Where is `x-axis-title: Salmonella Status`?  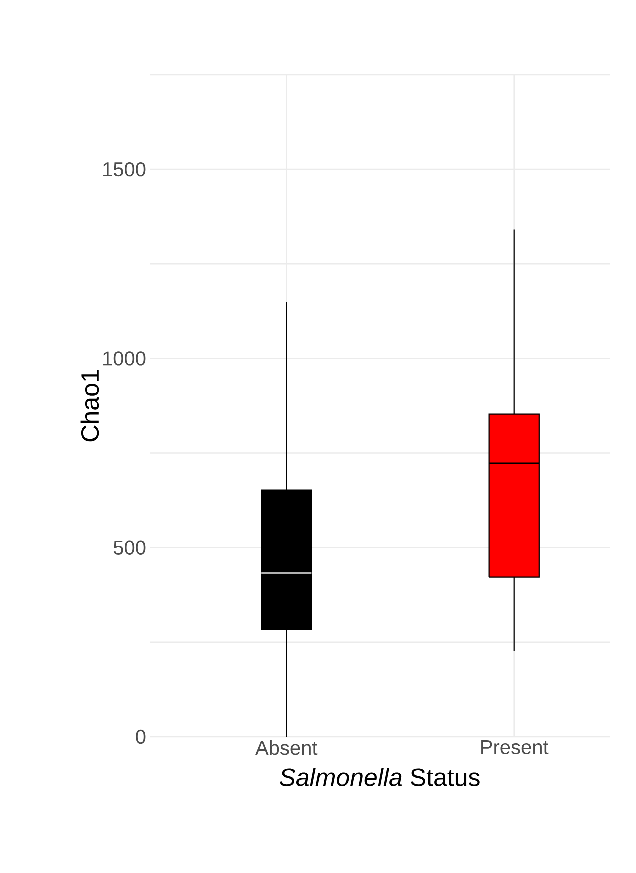 x-axis-title: Salmonella Status is located at coordinates (380, 777).